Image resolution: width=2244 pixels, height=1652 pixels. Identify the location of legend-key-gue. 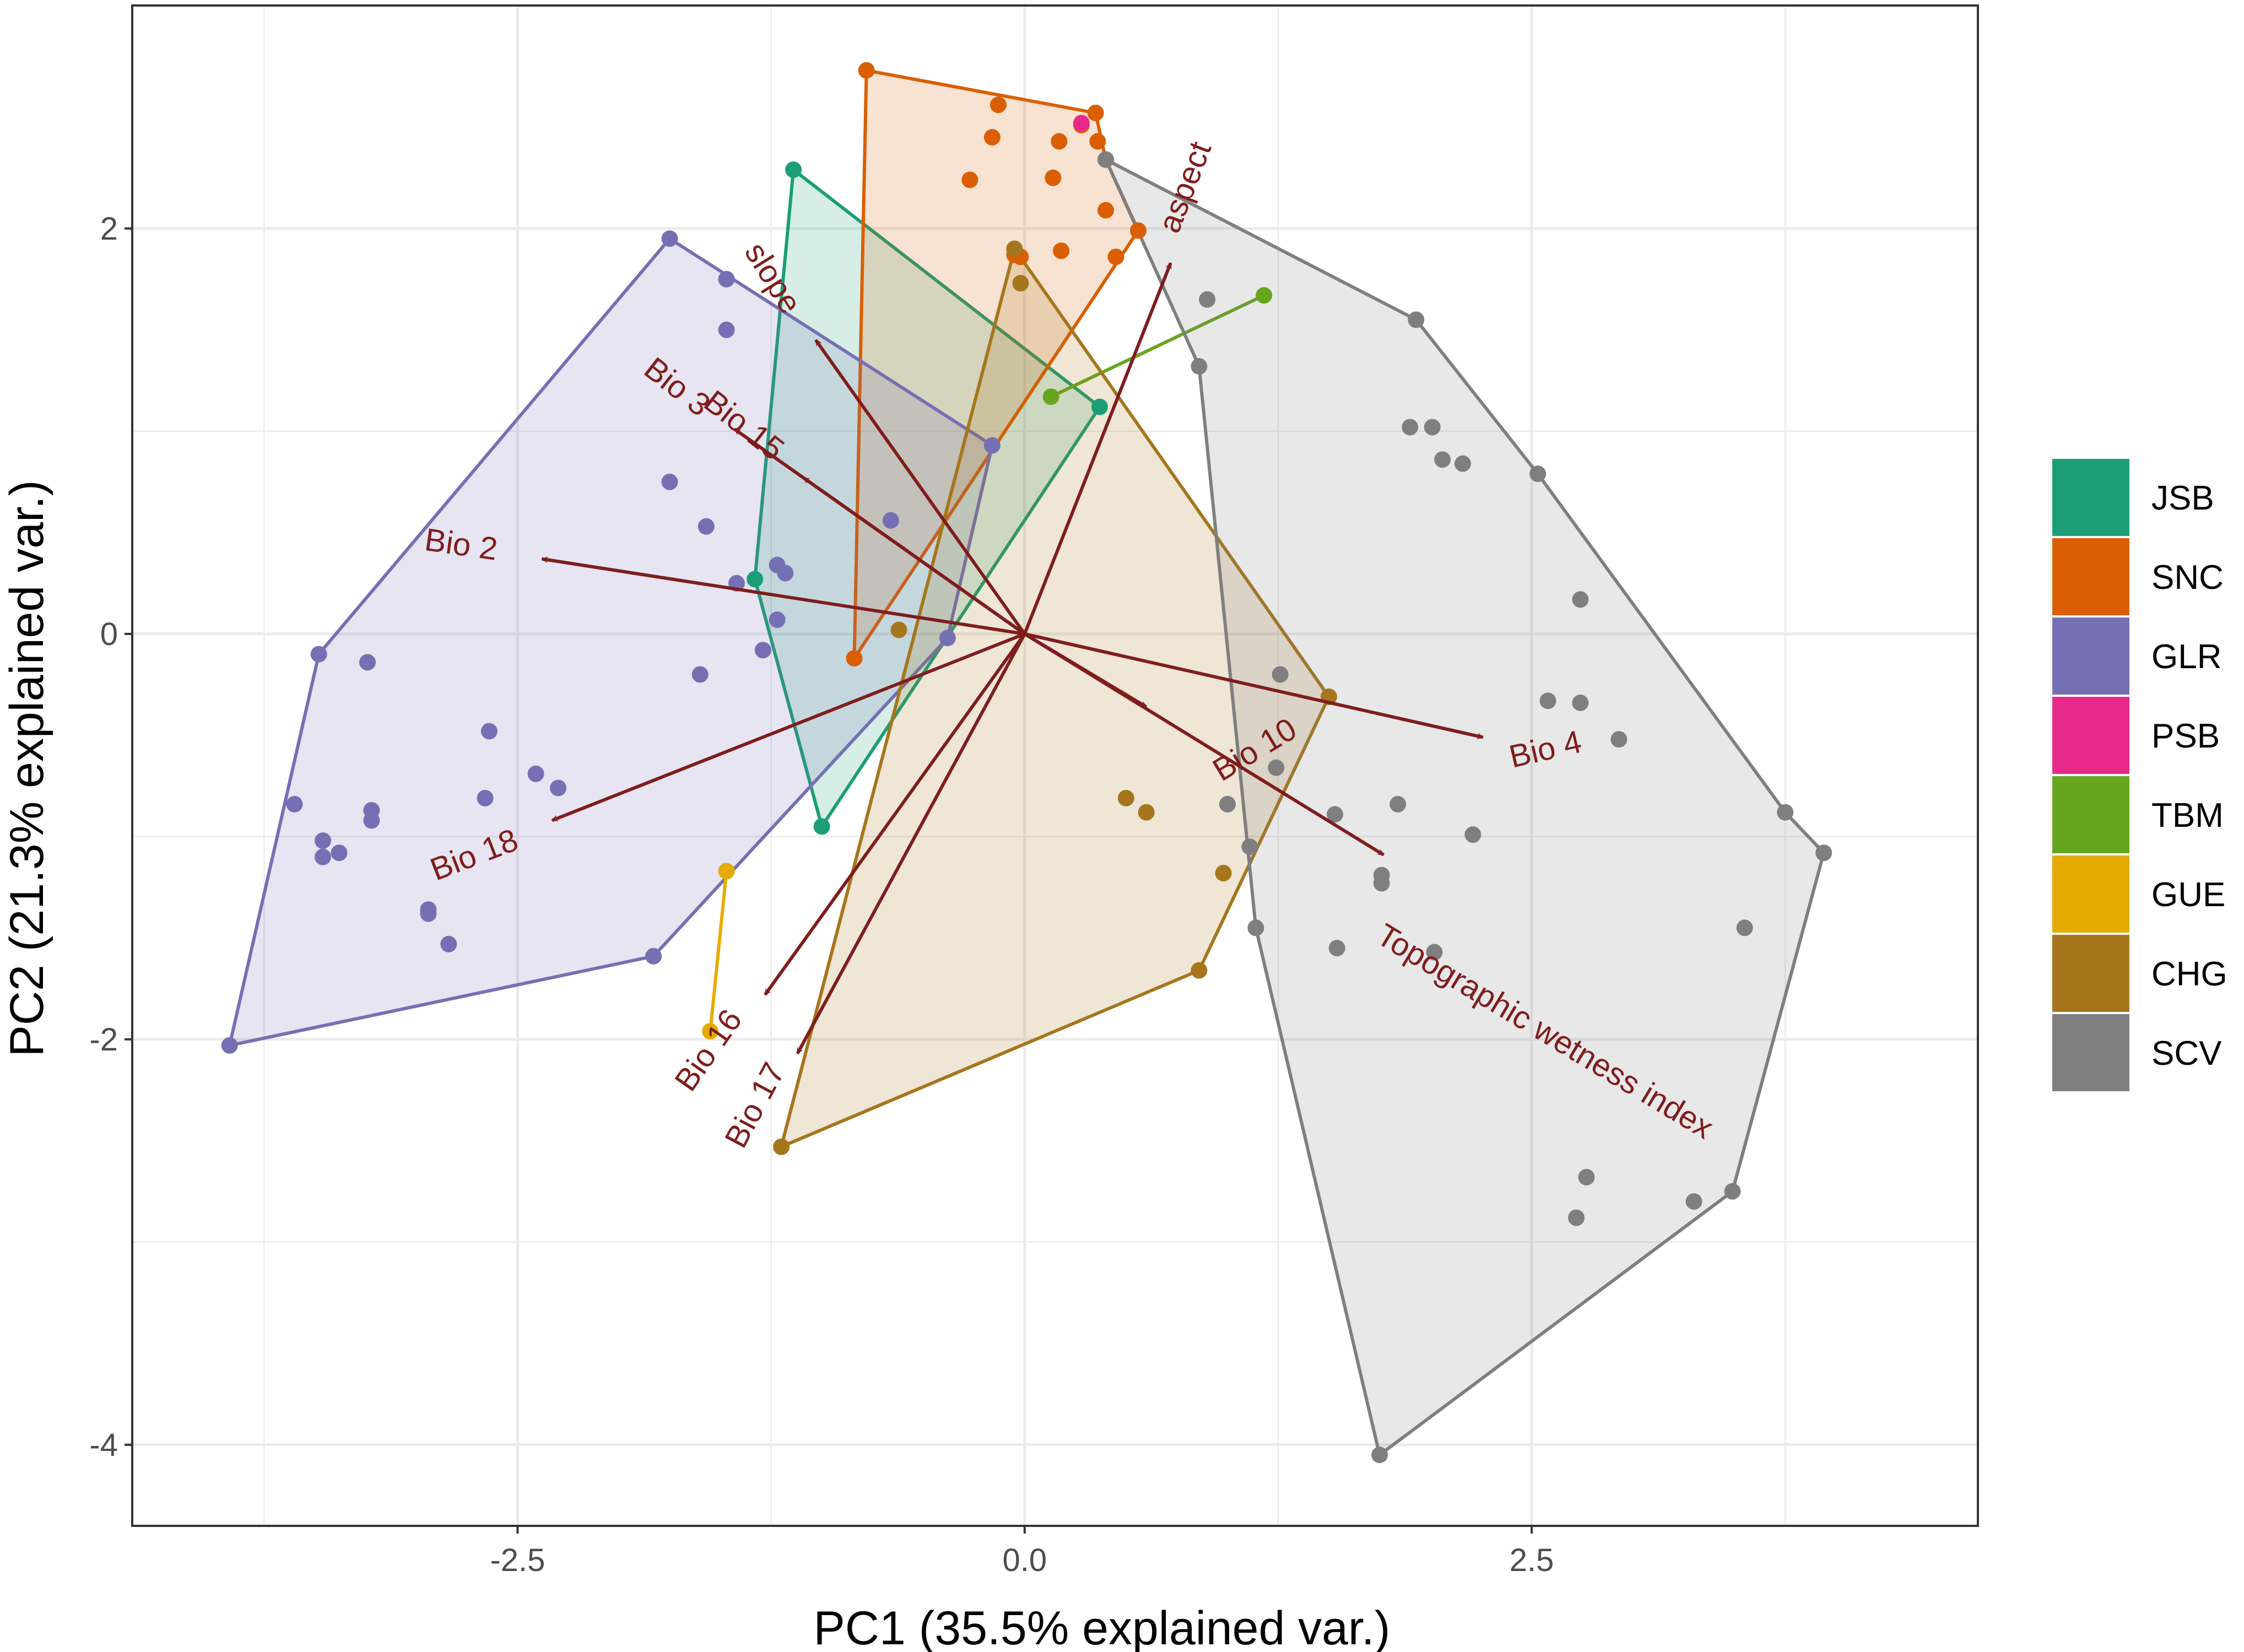
(2090, 894).